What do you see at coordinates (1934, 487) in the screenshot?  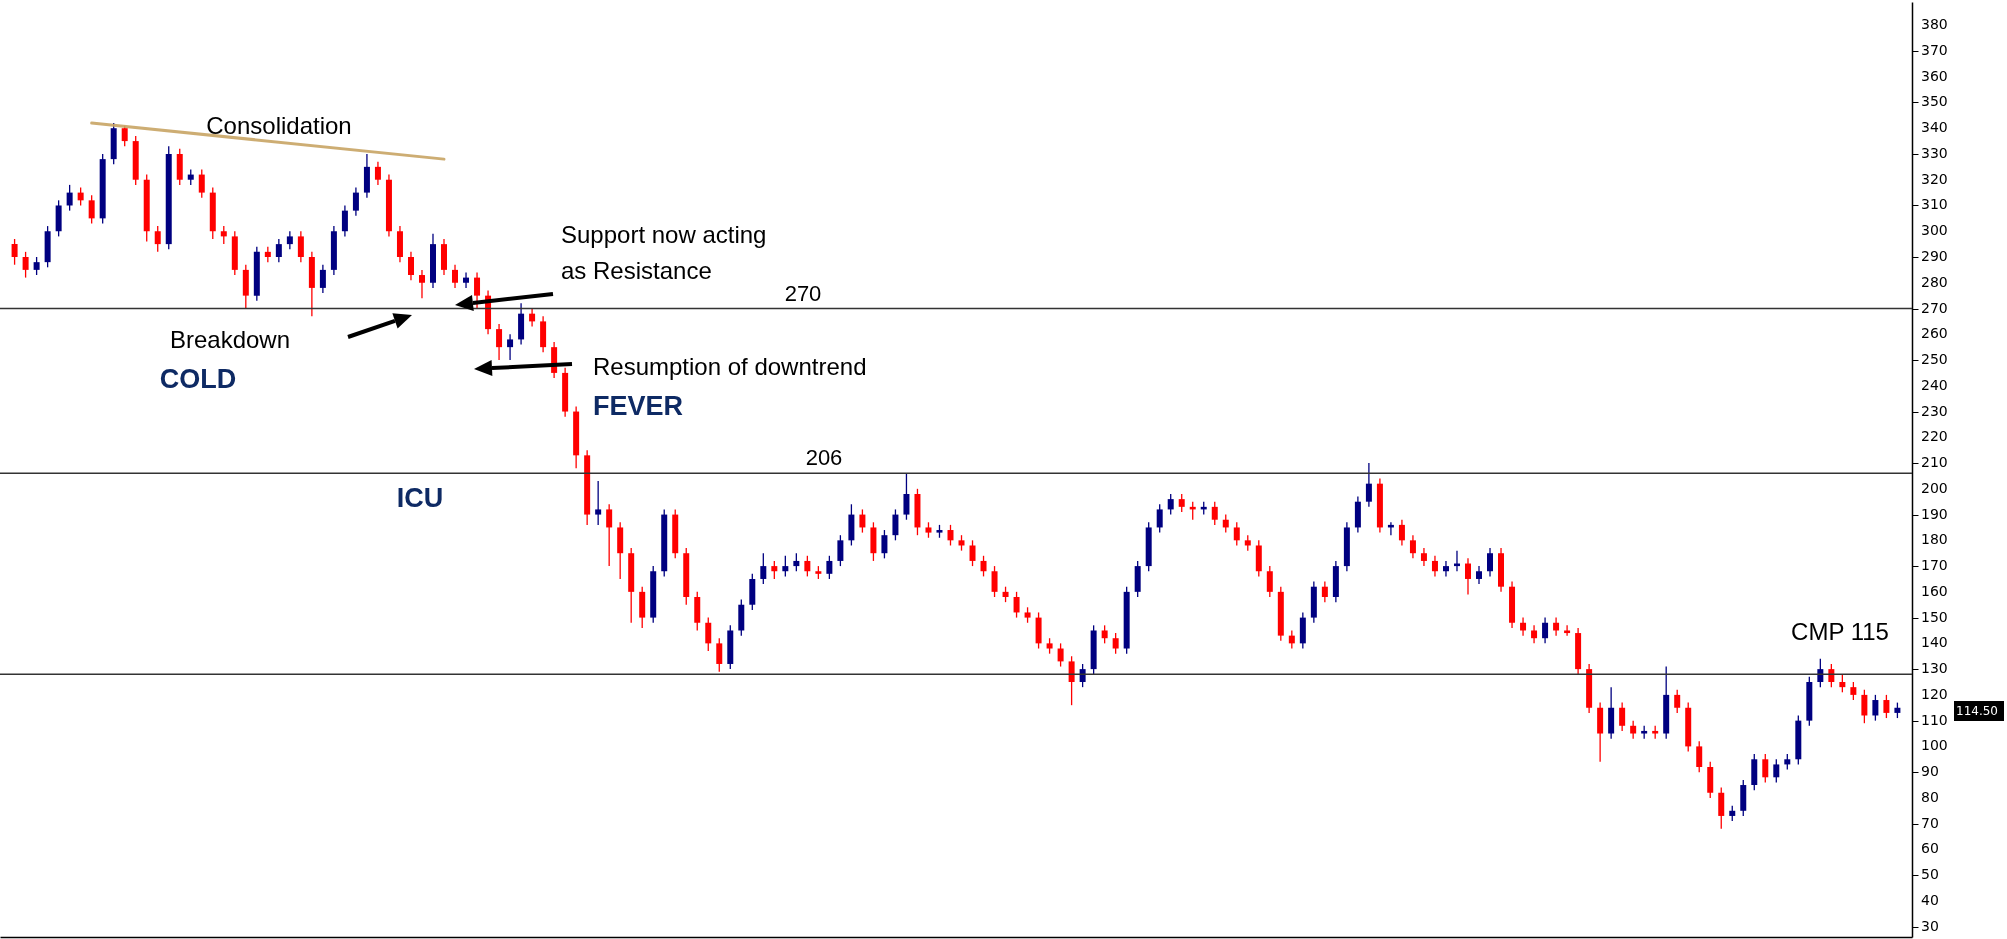 I see `y-tick-label: 200` at bounding box center [1934, 487].